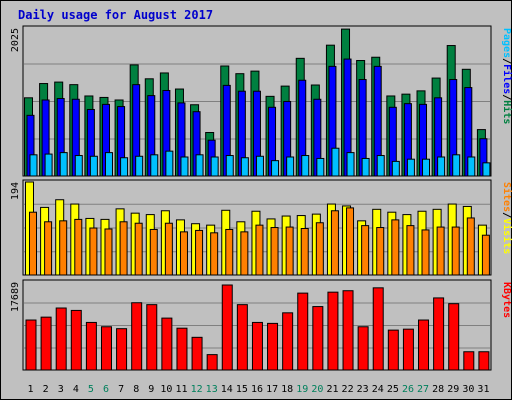 The width and height of the screenshot is (512, 400). I want to click on day-label-30: 30, so click(468, 389).